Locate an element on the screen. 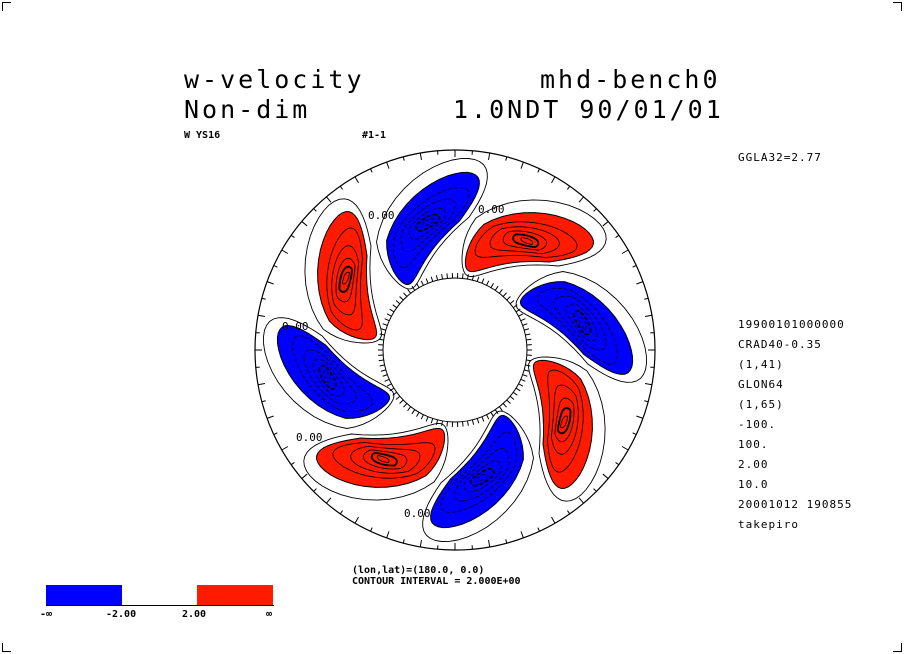 Image resolution: width=904 pixels, height=654 pixels. colorbar-negative-segment is located at coordinates (84, 595).